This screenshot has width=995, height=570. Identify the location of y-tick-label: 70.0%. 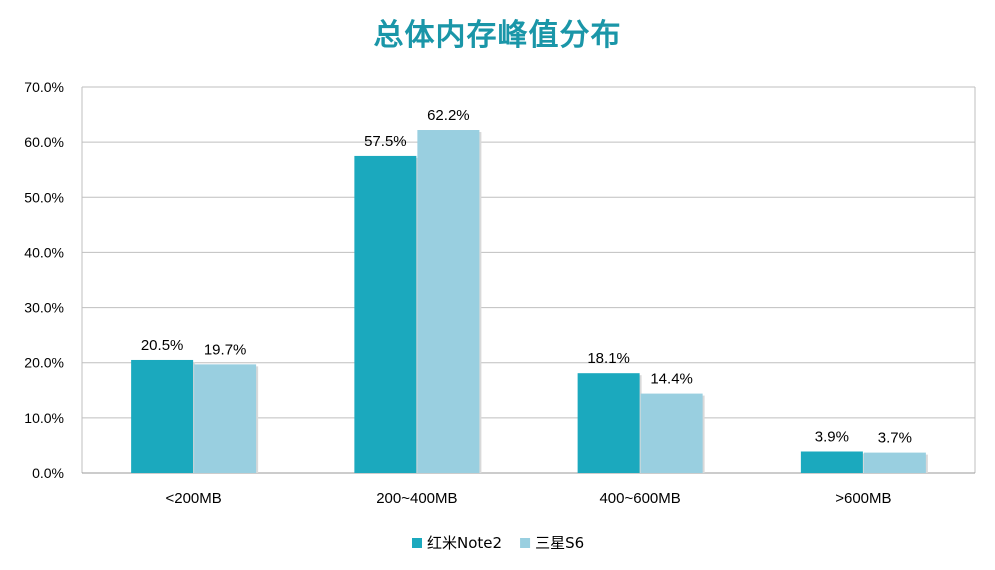
(44, 87).